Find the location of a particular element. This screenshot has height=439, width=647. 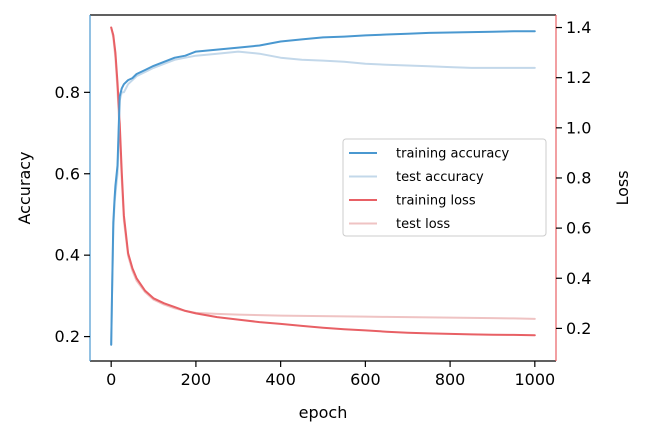

y-tick-label-left: 0.8 is located at coordinates (67, 92).